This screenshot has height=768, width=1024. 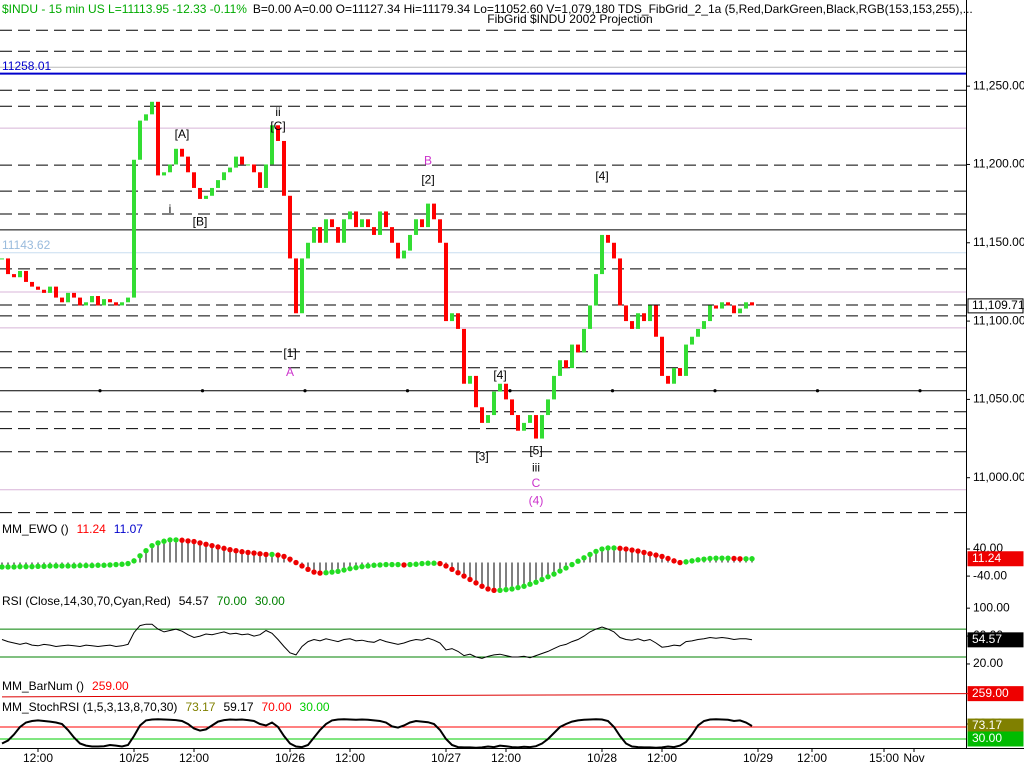 I want to click on indicator-readout: 259.00, so click(x=110, y=686).